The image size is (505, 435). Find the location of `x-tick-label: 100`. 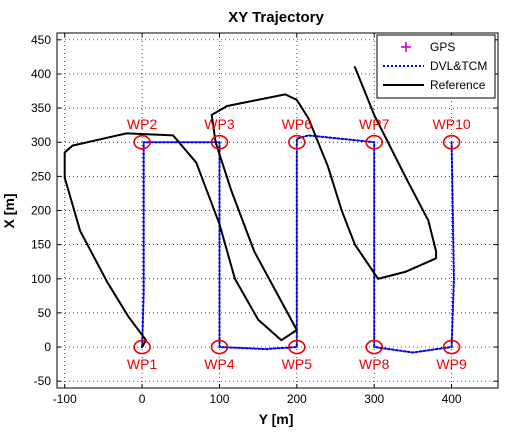

x-tick-label: 100 is located at coordinates (219, 399).